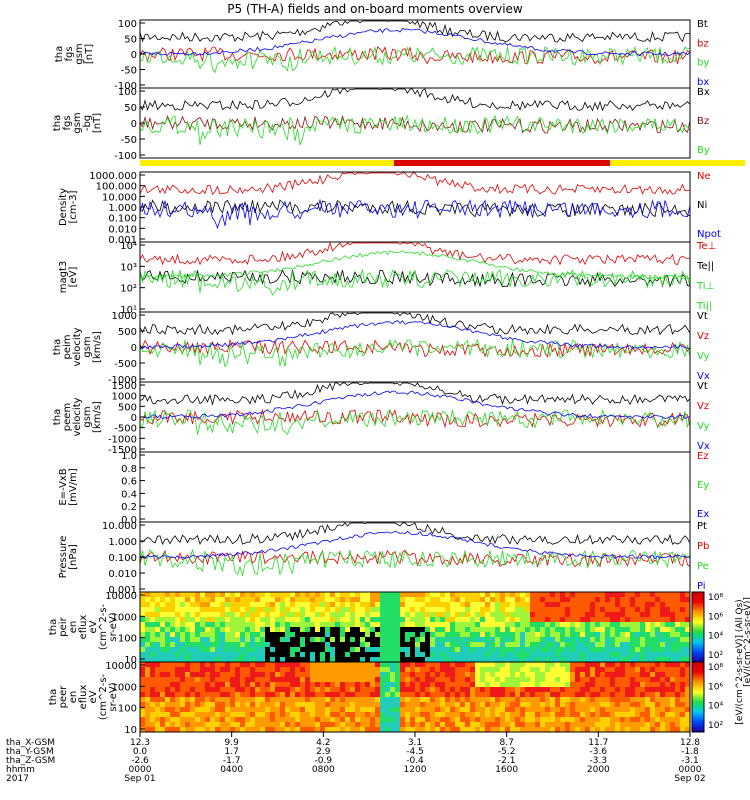 The height and width of the screenshot is (800, 750). What do you see at coordinates (122, 450) in the screenshot?
I see `y-tick-label: -1500` at bounding box center [122, 450].